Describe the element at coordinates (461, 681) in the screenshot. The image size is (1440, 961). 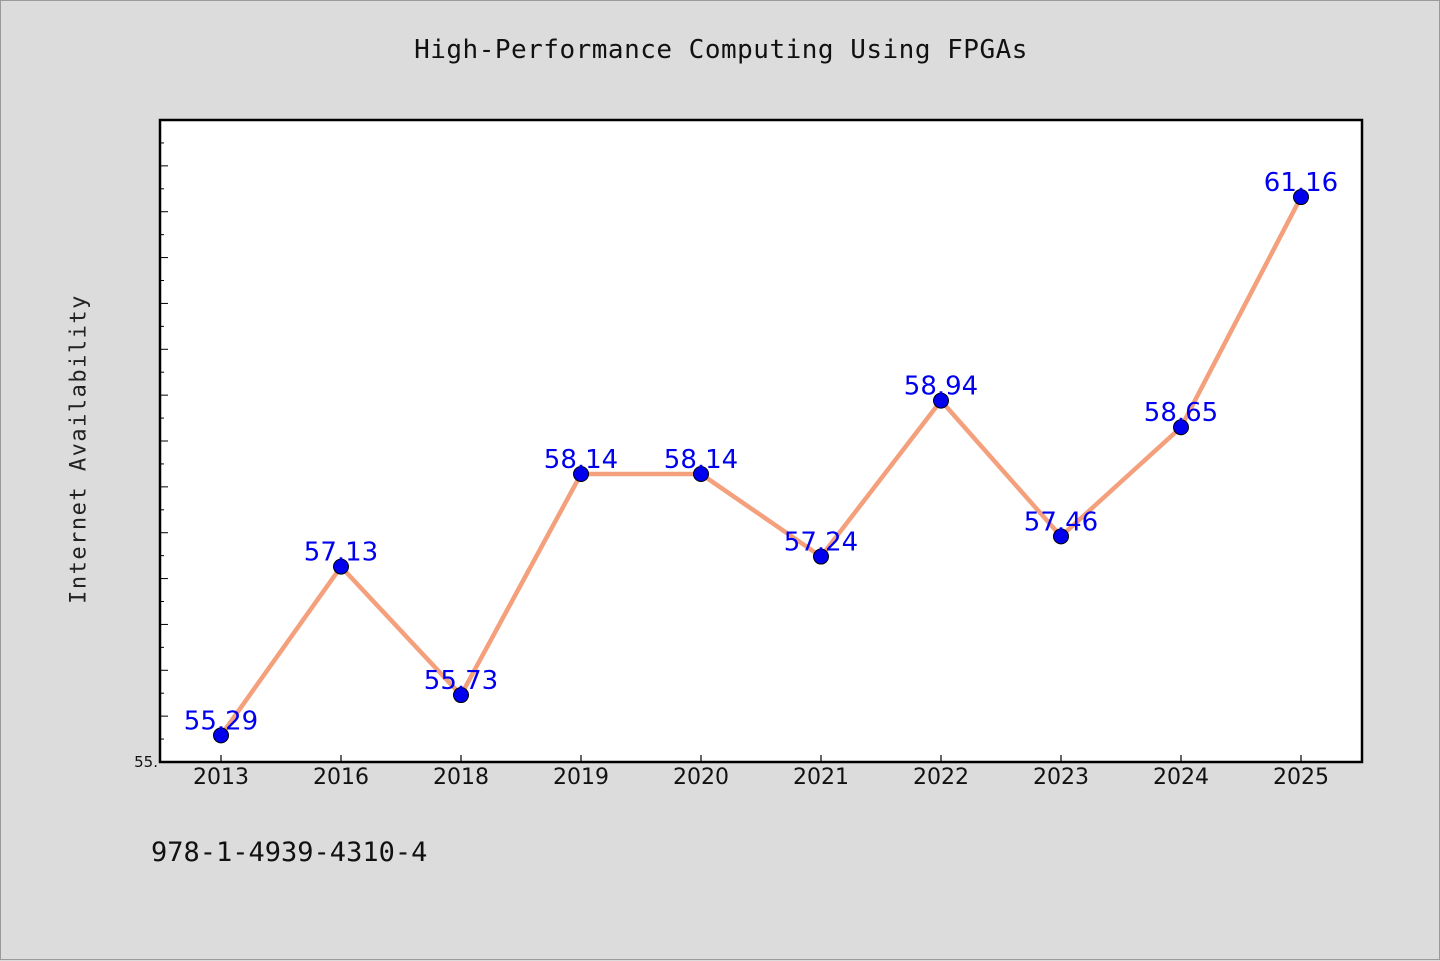
I see `data-label: 55.73` at that location.